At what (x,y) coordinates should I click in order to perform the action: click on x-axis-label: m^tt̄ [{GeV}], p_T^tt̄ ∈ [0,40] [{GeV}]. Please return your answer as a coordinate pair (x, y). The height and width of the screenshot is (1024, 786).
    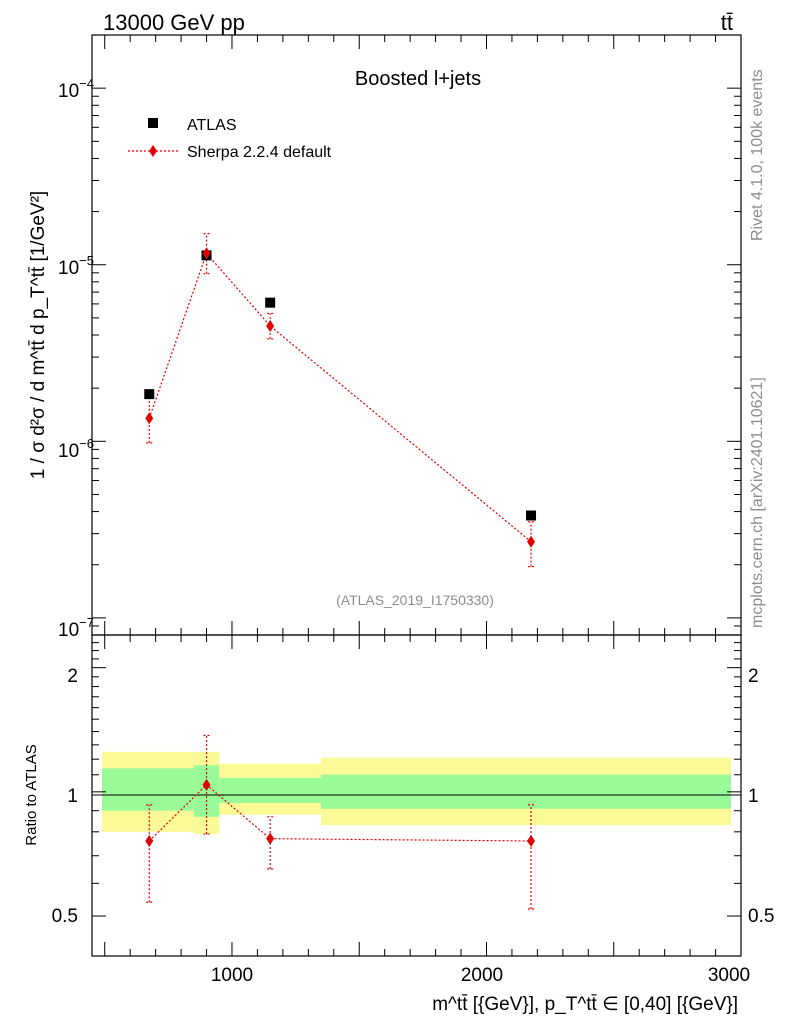
    Looking at the image, I should click on (585, 1004).